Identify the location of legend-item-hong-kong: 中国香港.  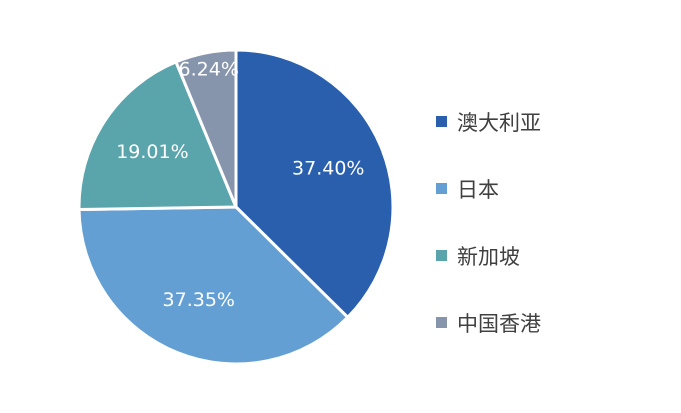
(551, 322).